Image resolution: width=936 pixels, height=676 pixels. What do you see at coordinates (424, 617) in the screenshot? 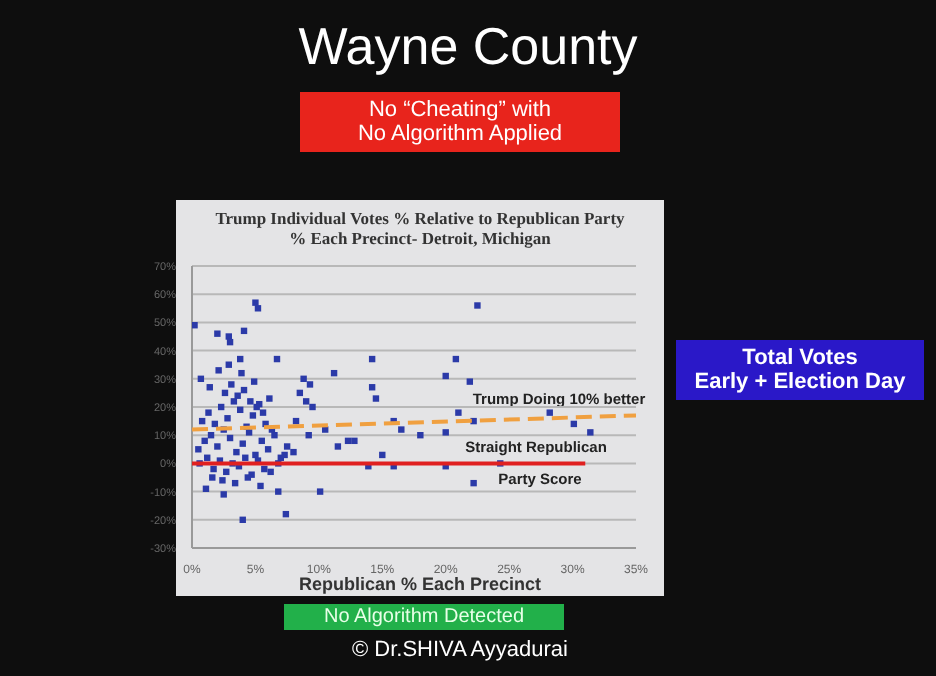
I see `text: No Algorithm Detected` at bounding box center [424, 617].